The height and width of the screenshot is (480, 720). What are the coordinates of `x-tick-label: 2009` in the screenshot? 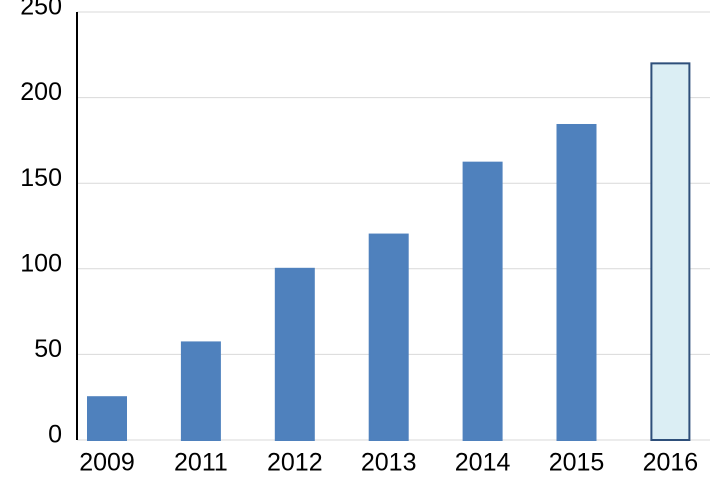 It's located at (107, 463).